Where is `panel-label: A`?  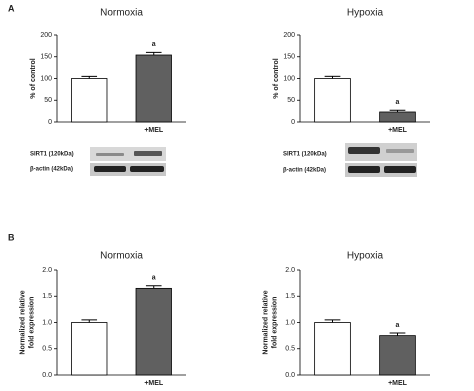
panel-label: A is located at coordinates (11, 8).